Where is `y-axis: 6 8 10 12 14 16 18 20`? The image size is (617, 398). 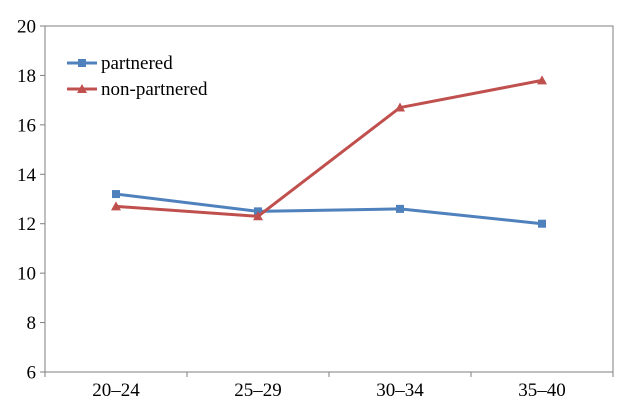 y-axis: 6 8 10 12 14 16 18 20 is located at coordinates (31, 200).